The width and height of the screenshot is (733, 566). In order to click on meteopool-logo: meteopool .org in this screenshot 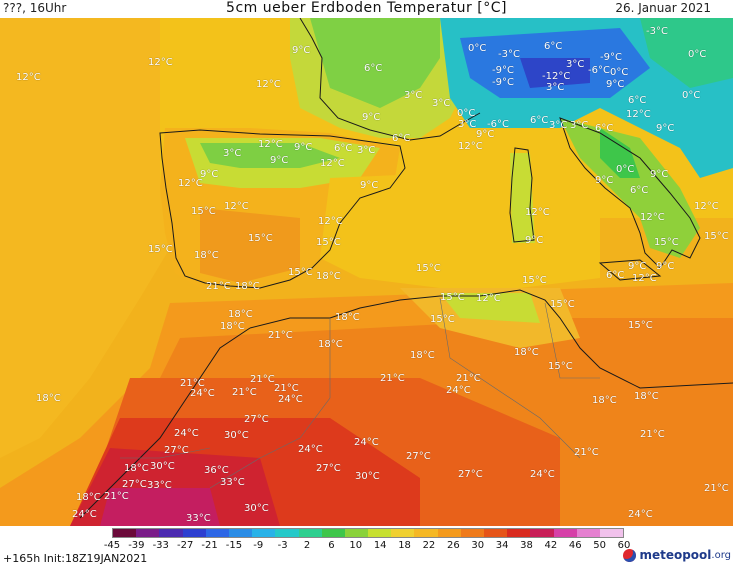, I will do `click(677, 555)`.